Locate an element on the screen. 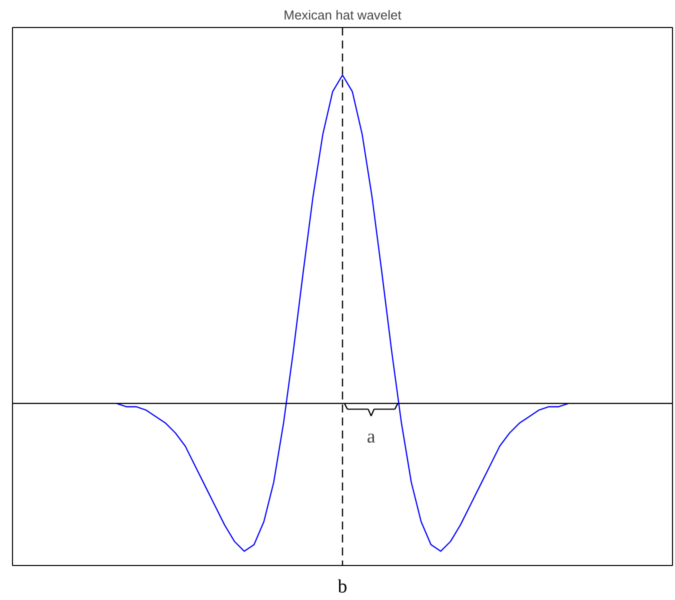 Image resolution: width=675 pixels, height=600 pixels. annotation: a is located at coordinates (371, 437).